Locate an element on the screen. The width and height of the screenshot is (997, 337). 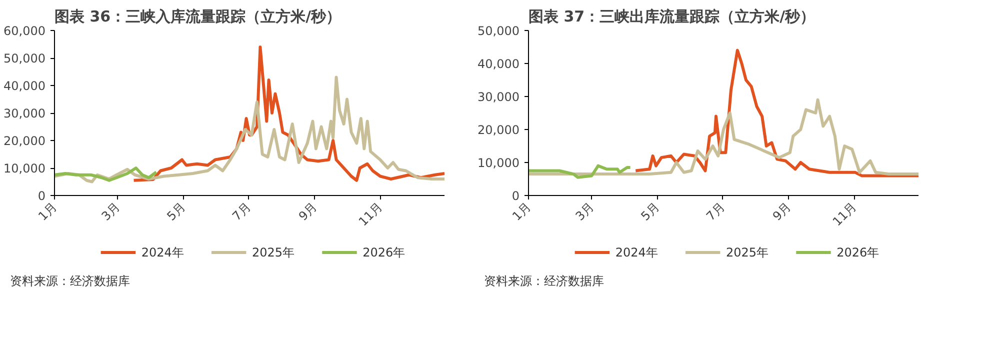
chart-title: 图表 36：三峡入库流量跟踪（立方米/秒） is located at coordinates (198, 17).